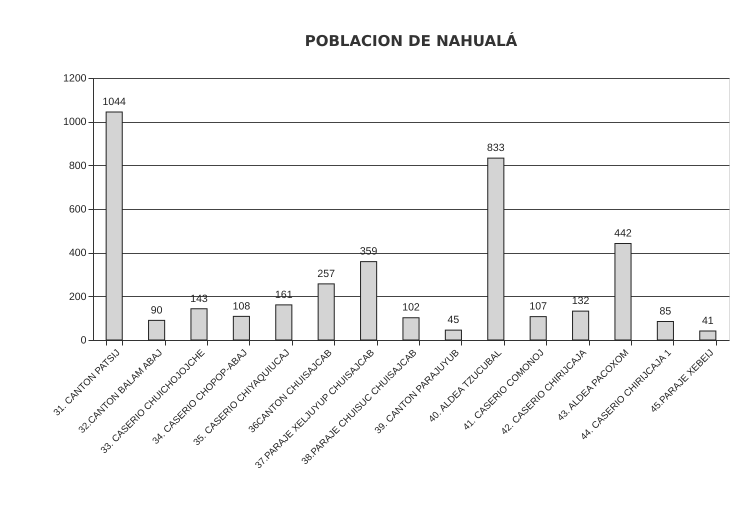  What do you see at coordinates (708, 321) in the screenshot?
I see `data-label: 41` at bounding box center [708, 321].